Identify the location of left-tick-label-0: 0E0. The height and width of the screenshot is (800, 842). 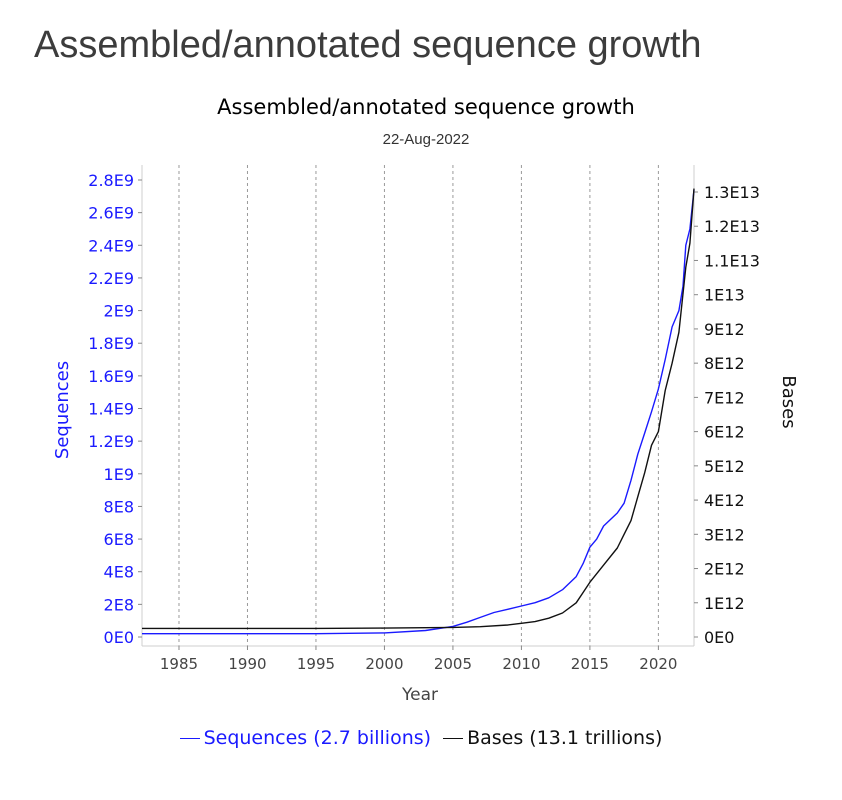
(119, 637).